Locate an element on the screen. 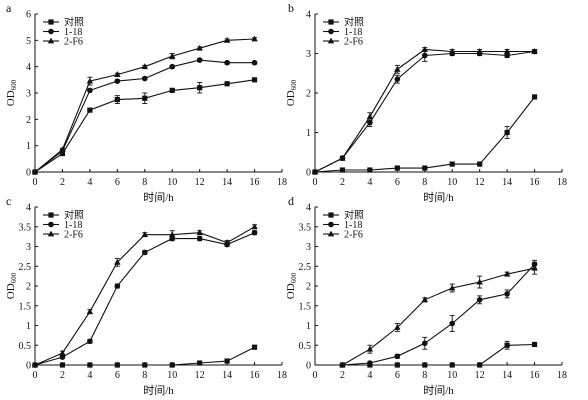 The width and height of the screenshot is (588, 400). y-tick-label: 0.5 is located at coordinates (305, 346).